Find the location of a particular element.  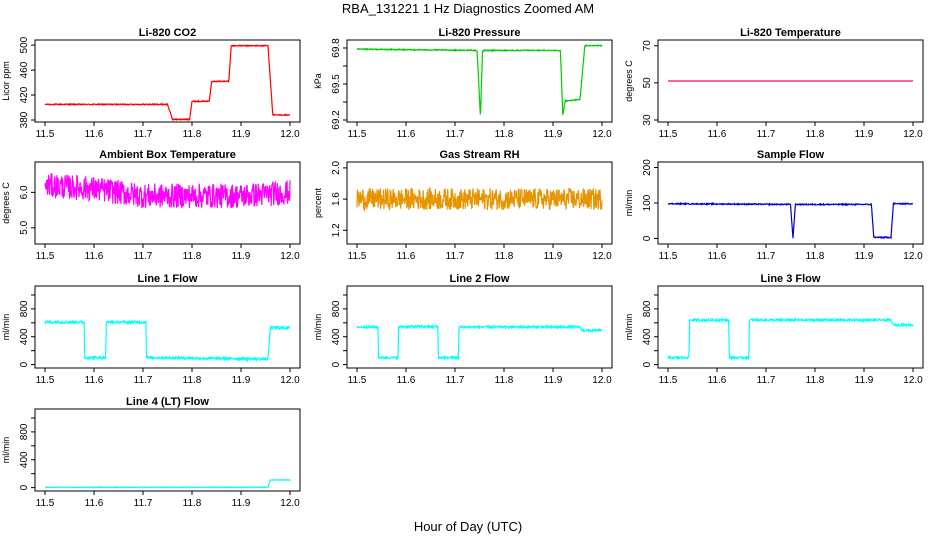

y-tick-label: 69.2 is located at coordinates (336, 120).